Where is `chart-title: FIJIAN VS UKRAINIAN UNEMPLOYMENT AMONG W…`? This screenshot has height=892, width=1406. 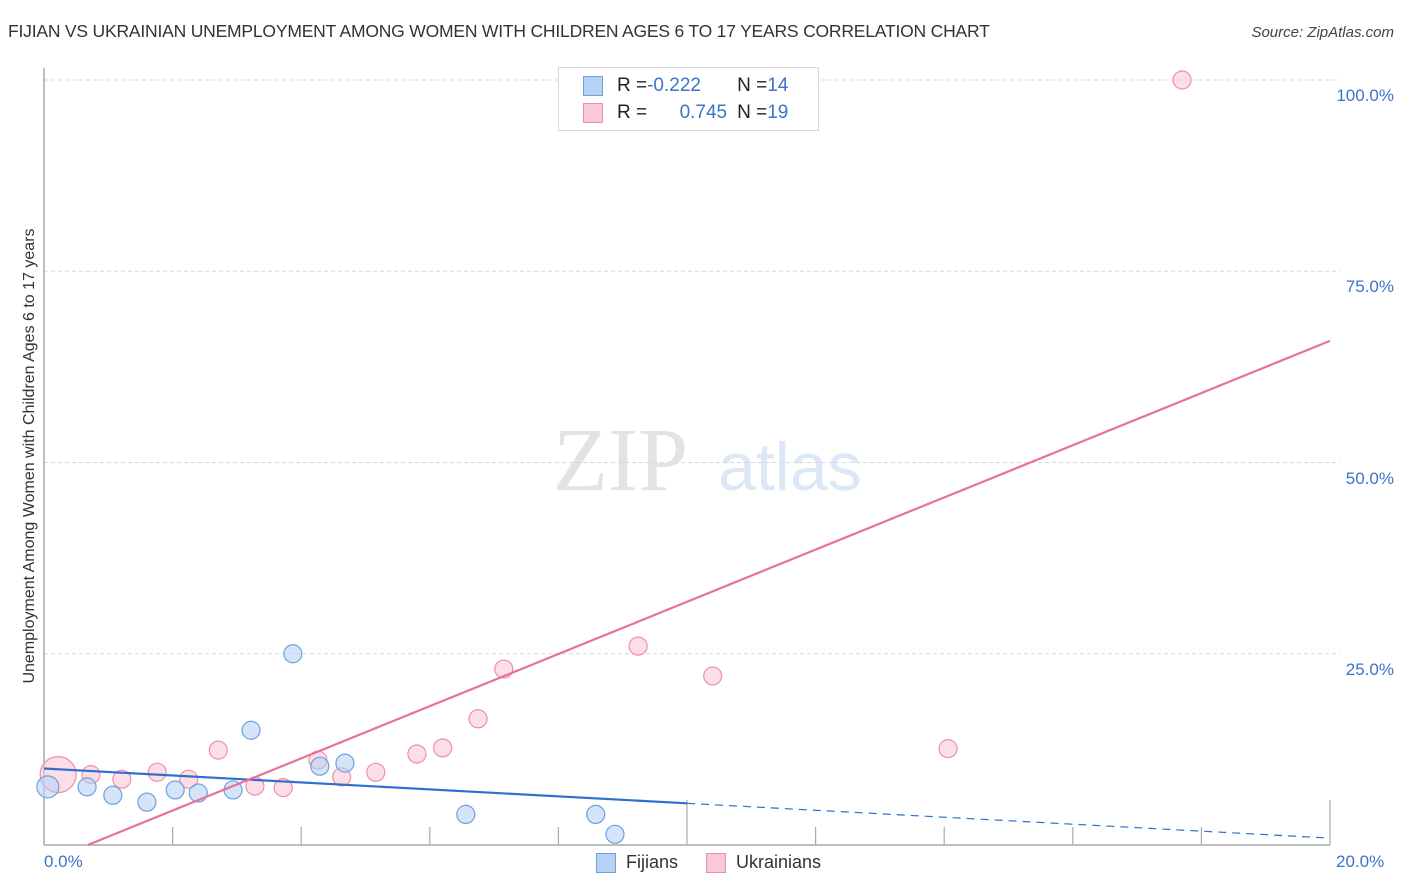 chart-title: FIJIAN VS UKRAINIAN UNEMPLOYMENT AMONG W… is located at coordinates (499, 31).